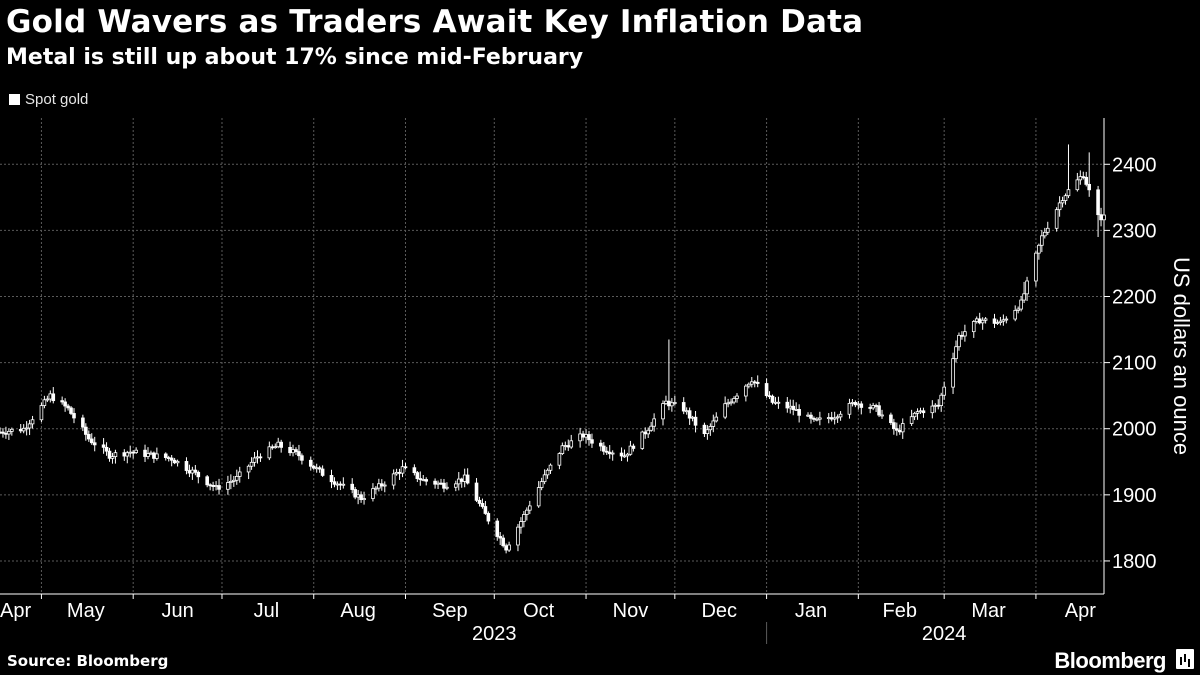 This screenshot has width=1200, height=675. I want to click on x-tick-label-10: Feb, so click(900, 611).